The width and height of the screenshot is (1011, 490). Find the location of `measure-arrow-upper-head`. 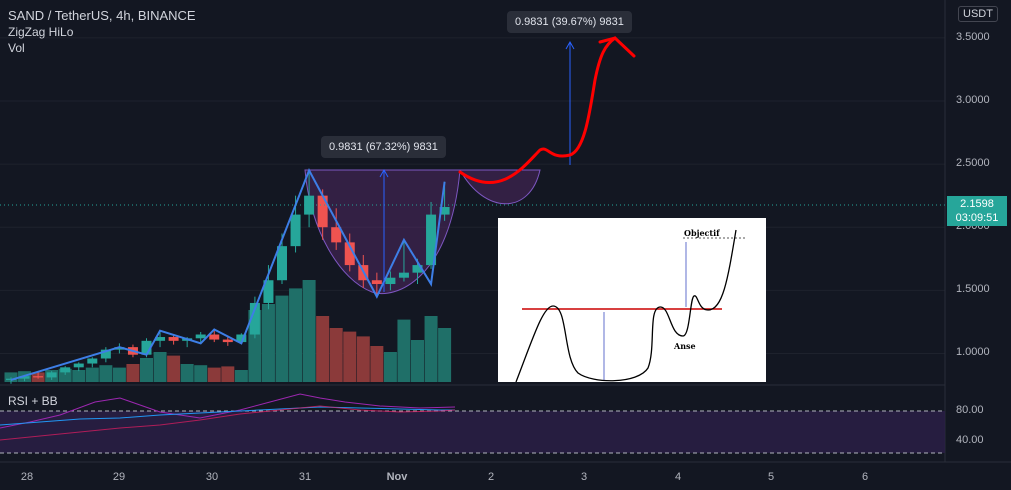

measure-arrow-upper-head is located at coordinates (570, 45).